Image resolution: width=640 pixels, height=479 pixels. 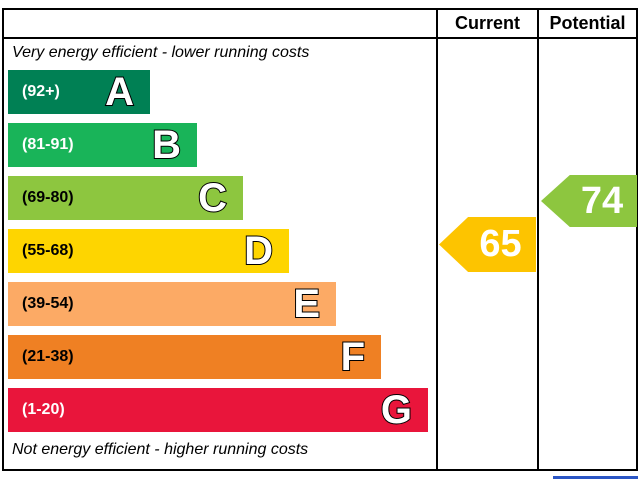 What do you see at coordinates (41, 91) in the screenshot?
I see `band-a-range: (92+)` at bounding box center [41, 91].